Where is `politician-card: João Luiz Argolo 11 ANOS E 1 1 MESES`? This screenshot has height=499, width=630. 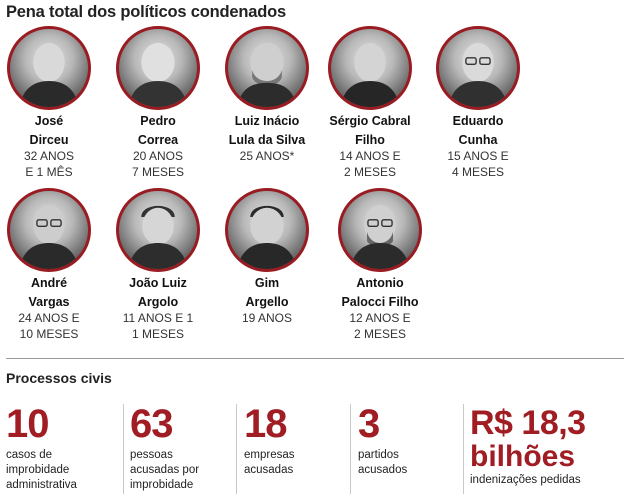 politician-card: João Luiz Argolo 11 ANOS E 1 1 MESES is located at coordinates (158, 265).